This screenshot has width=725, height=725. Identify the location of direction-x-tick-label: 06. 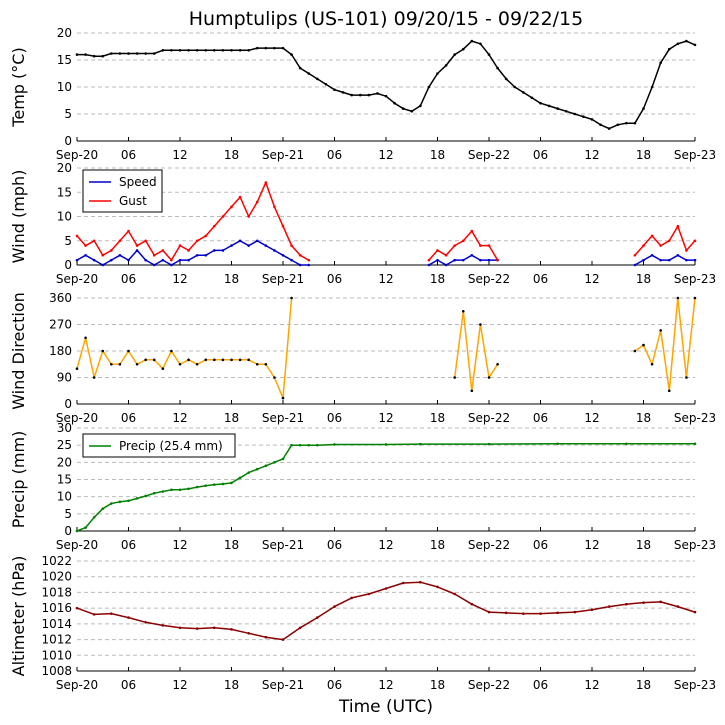
(334, 418).